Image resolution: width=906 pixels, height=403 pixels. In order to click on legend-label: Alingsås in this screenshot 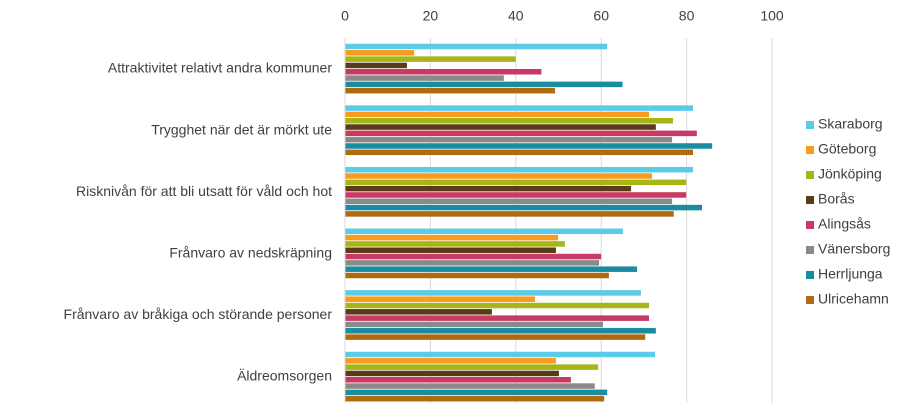, I will do `click(844, 224)`.